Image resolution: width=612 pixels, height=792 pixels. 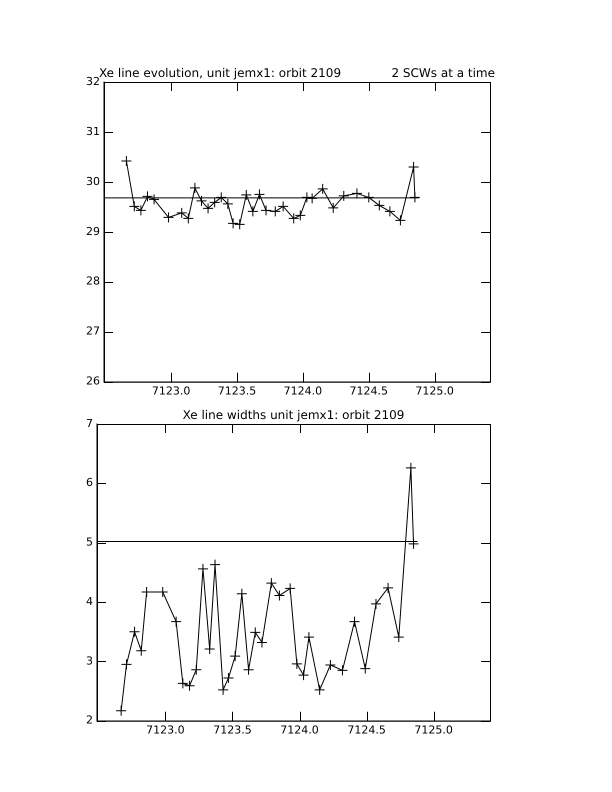 I want to click on y-tick-label: 5, so click(x=89, y=542).